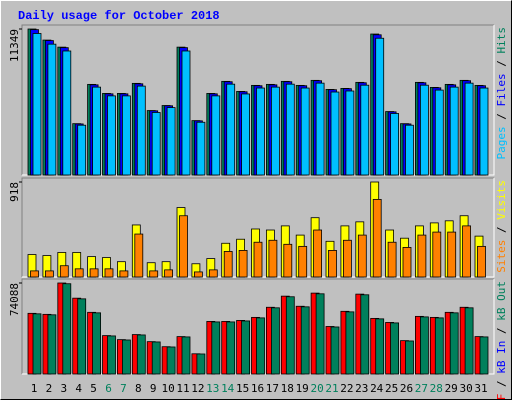 The image size is (512, 400). I want to click on legend-entry: Pages, so click(501, 142).